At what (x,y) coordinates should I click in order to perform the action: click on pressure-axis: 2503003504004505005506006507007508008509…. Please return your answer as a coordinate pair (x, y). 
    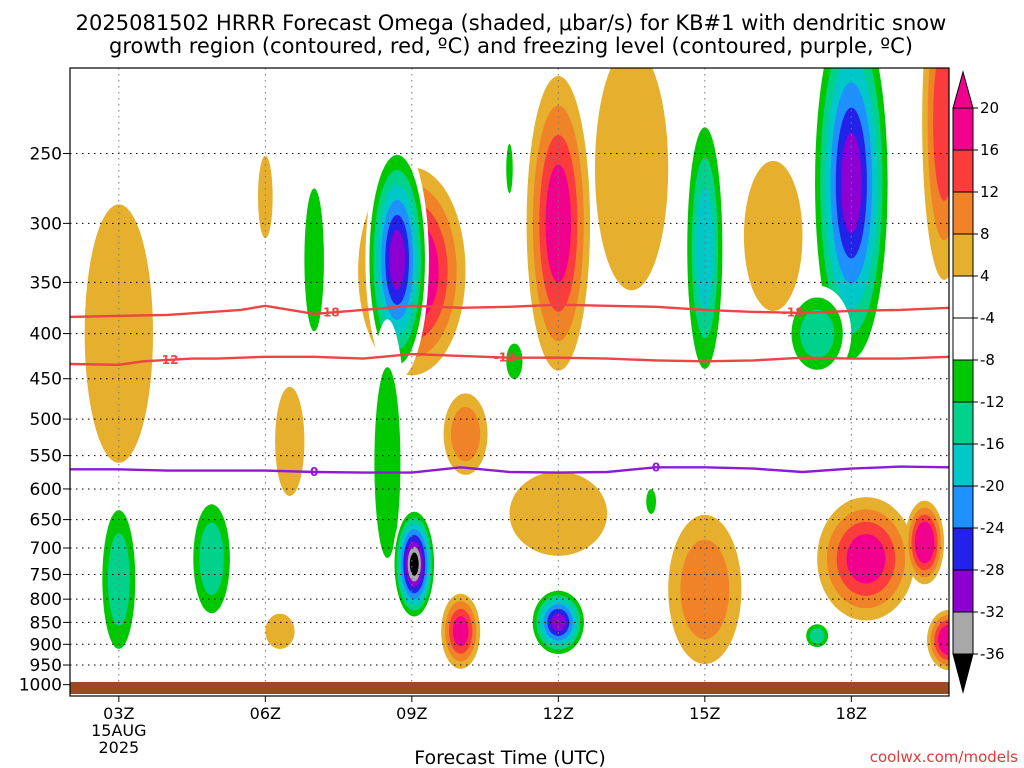
    Looking at the image, I should click on (44, 420).